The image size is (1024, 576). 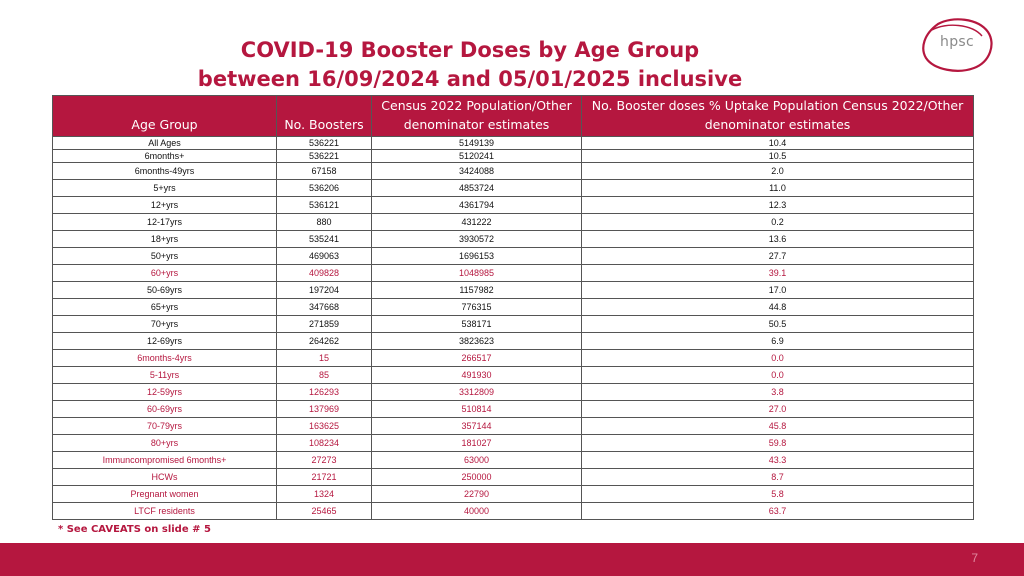 What do you see at coordinates (777, 511) in the screenshot?
I see `cell-uptake: 63.7` at bounding box center [777, 511].